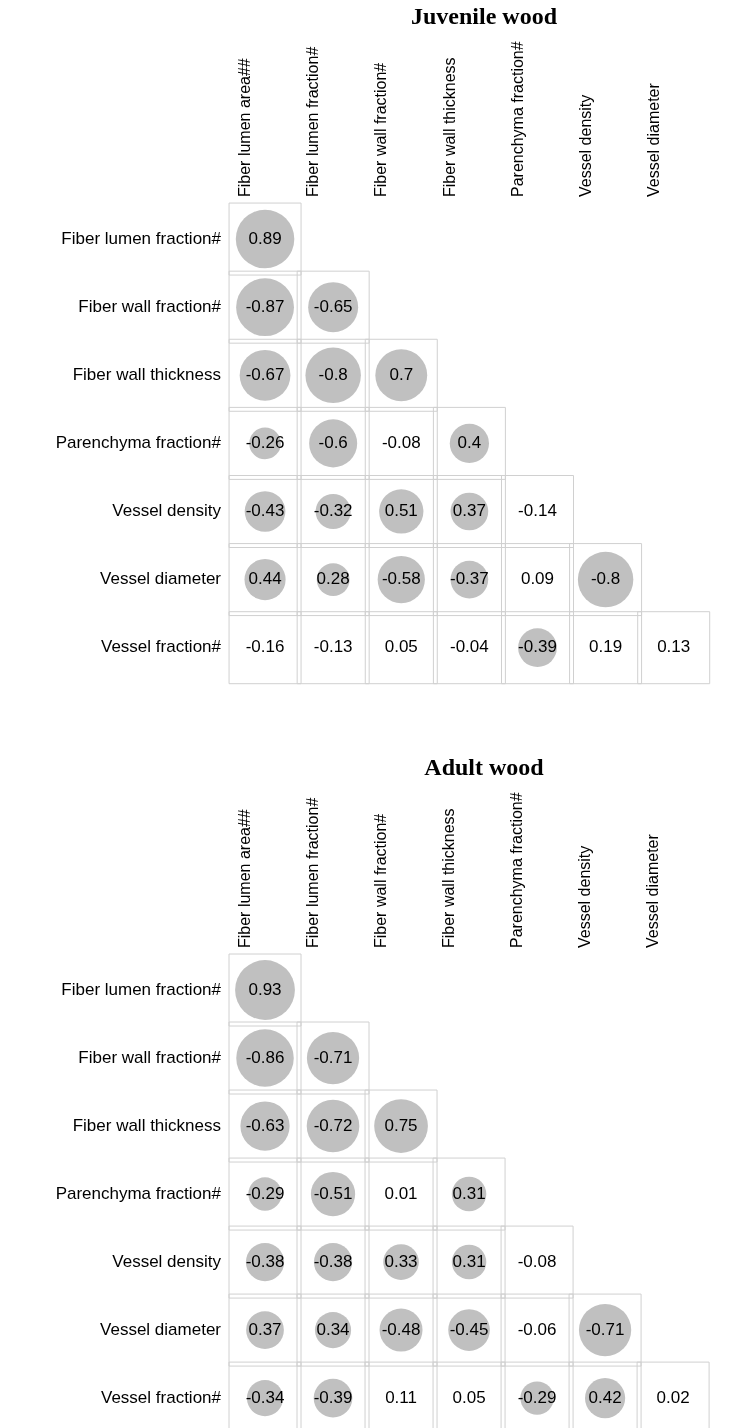 Image resolution: width=737 pixels, height=1428 pixels. What do you see at coordinates (673, 1397) in the screenshot?
I see `data-label: 0.02` at bounding box center [673, 1397].